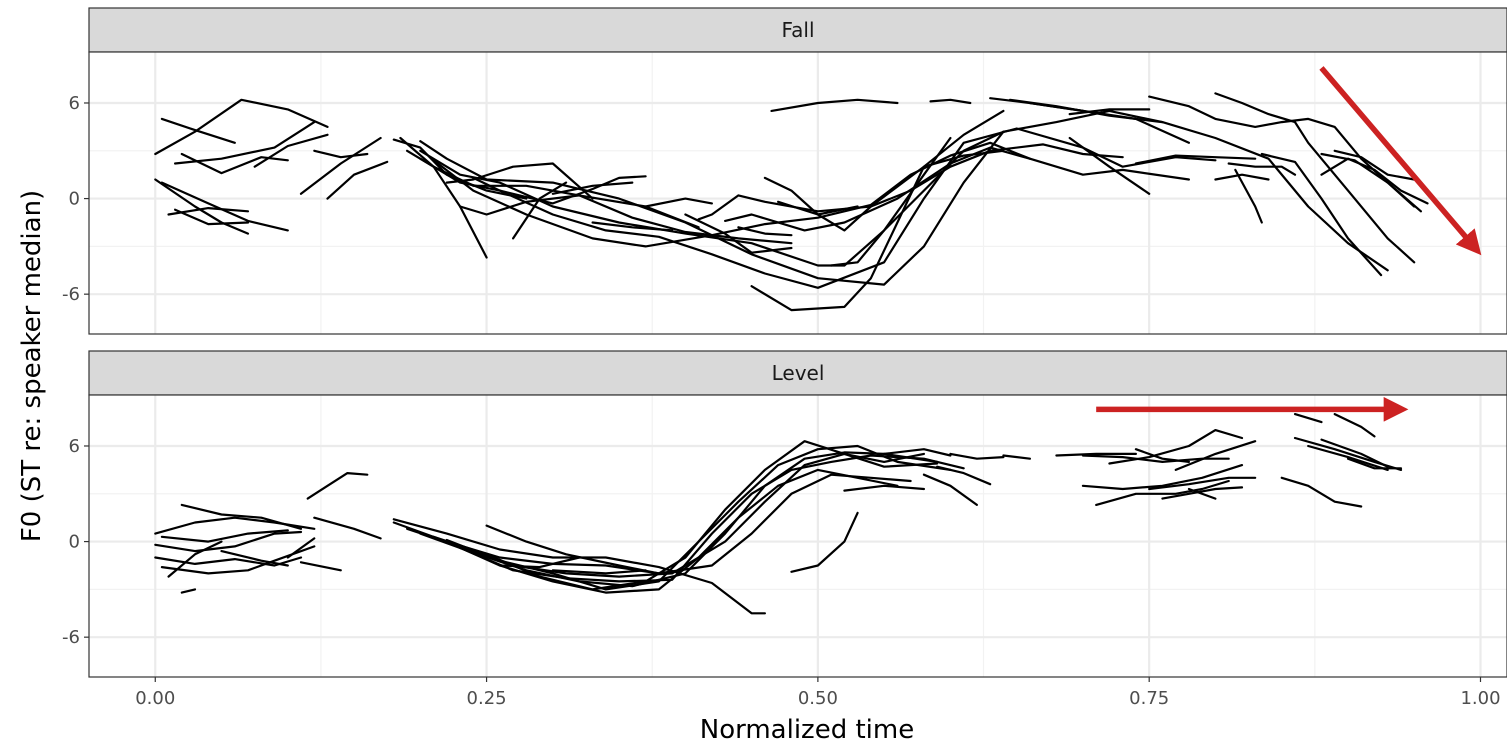 The image size is (1507, 744). What do you see at coordinates (1149, 698) in the screenshot?
I see `x-tick-label: 0.75` at bounding box center [1149, 698].